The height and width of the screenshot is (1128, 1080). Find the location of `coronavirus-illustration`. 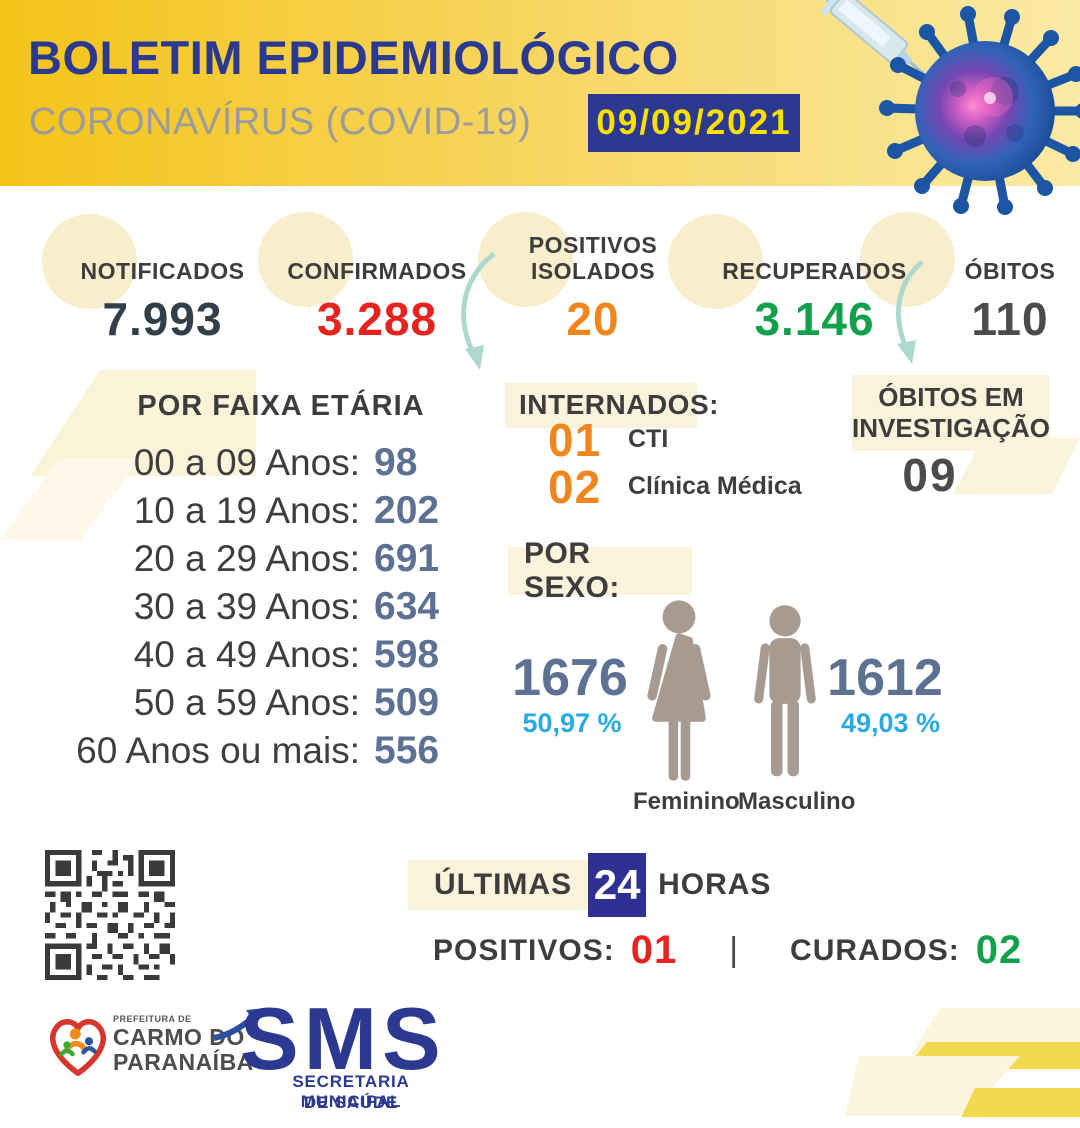

coronavirus-illustration is located at coordinates (944, 107).